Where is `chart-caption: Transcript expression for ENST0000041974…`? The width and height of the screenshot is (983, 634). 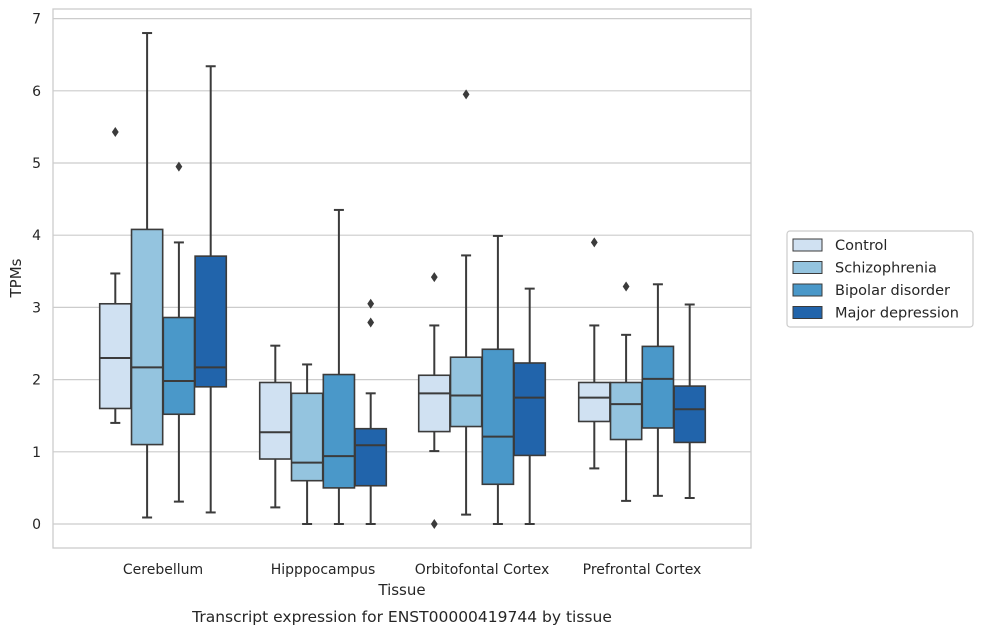
chart-caption: Transcript expression for ENST0000041974… is located at coordinates (401, 617).